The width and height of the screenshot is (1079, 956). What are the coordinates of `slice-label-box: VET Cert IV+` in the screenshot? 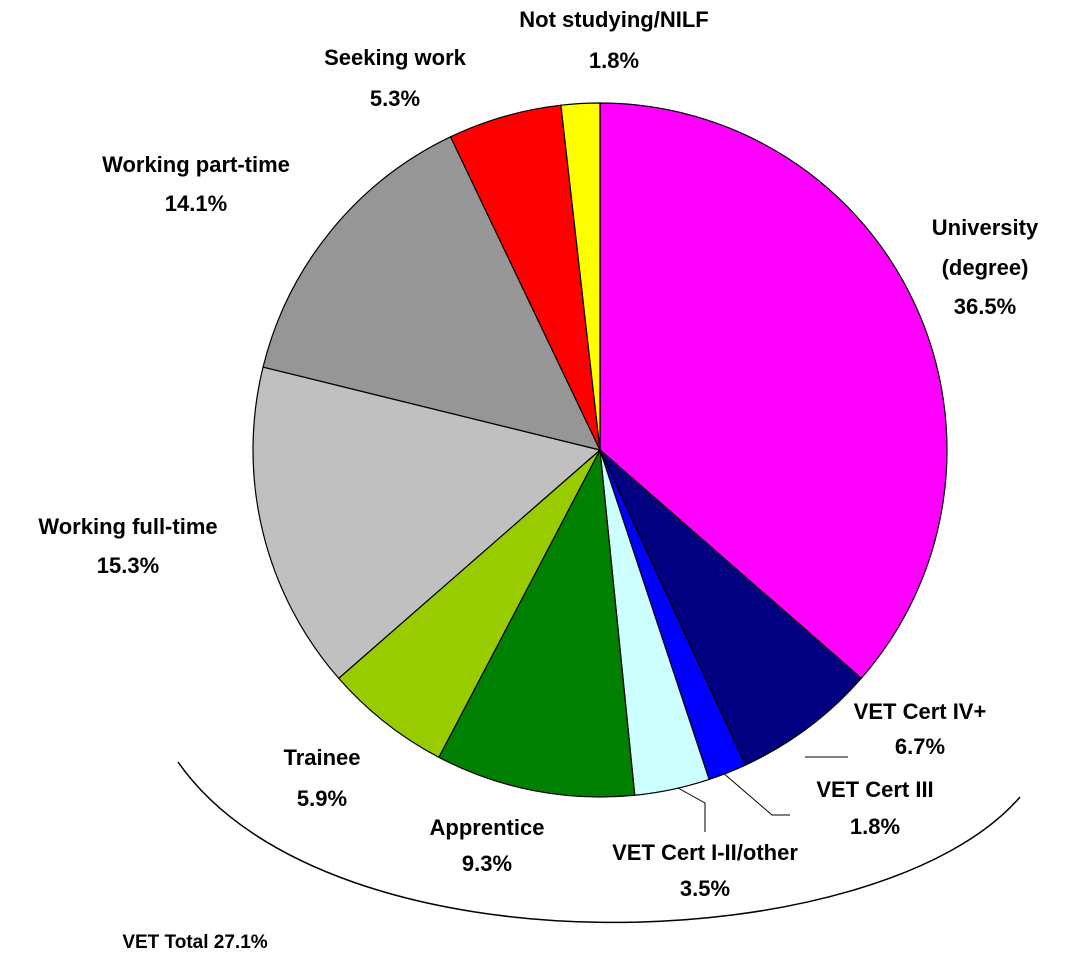 It's located at (920, 711).